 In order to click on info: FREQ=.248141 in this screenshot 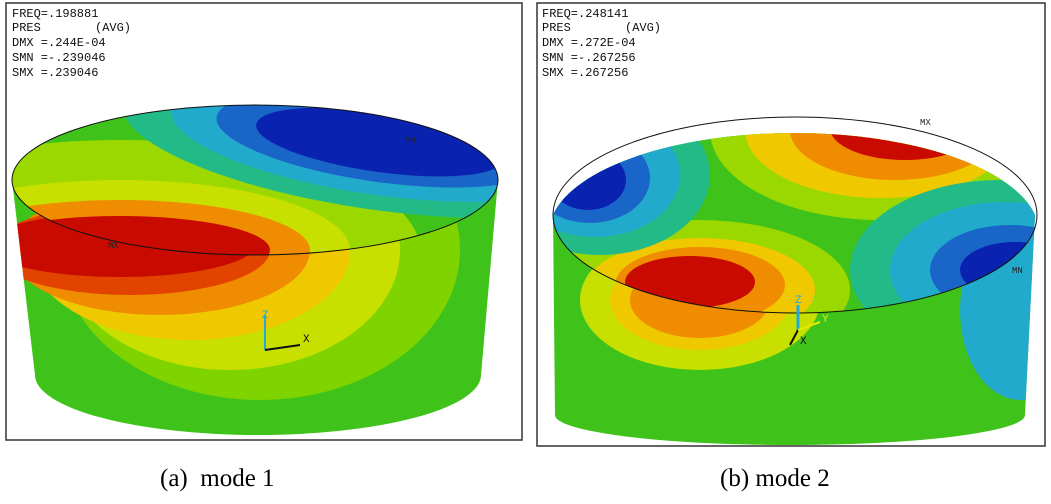, I will do `click(585, 14)`.